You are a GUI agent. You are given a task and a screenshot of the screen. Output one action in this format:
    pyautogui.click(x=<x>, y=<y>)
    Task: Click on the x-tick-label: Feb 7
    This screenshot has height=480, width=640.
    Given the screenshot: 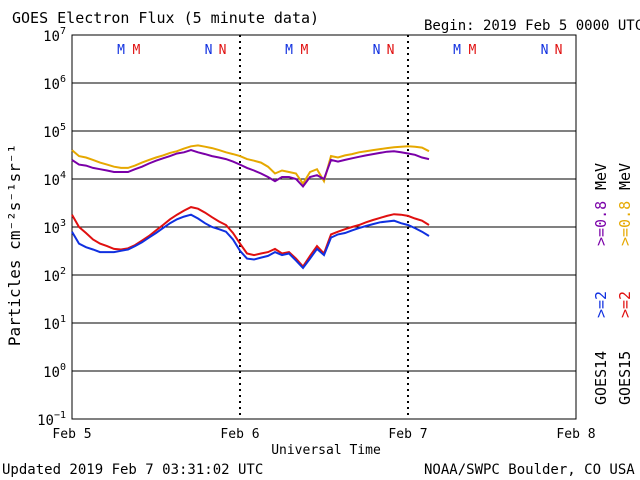 What is the action you would take?
    pyautogui.click(x=407, y=434)
    